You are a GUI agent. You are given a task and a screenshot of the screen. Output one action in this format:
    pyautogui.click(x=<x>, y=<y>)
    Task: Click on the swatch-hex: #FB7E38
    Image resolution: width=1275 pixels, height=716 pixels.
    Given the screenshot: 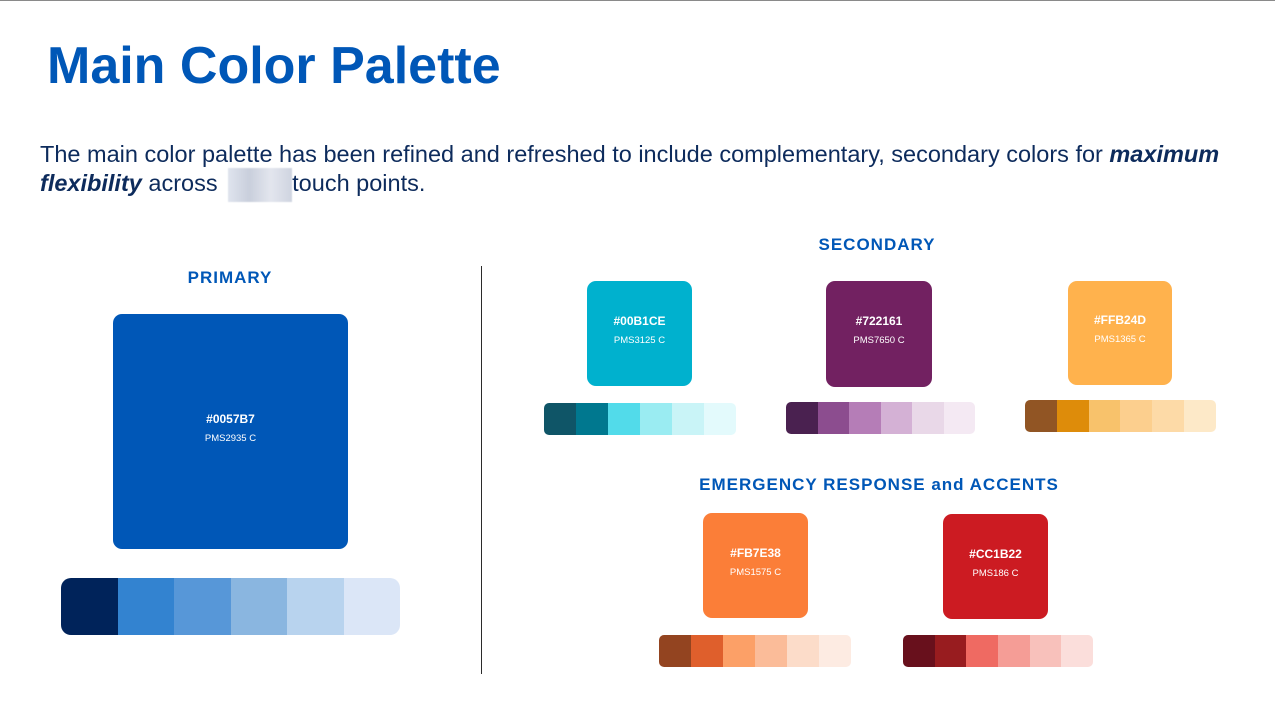 What is the action you would take?
    pyautogui.click(x=755, y=552)
    